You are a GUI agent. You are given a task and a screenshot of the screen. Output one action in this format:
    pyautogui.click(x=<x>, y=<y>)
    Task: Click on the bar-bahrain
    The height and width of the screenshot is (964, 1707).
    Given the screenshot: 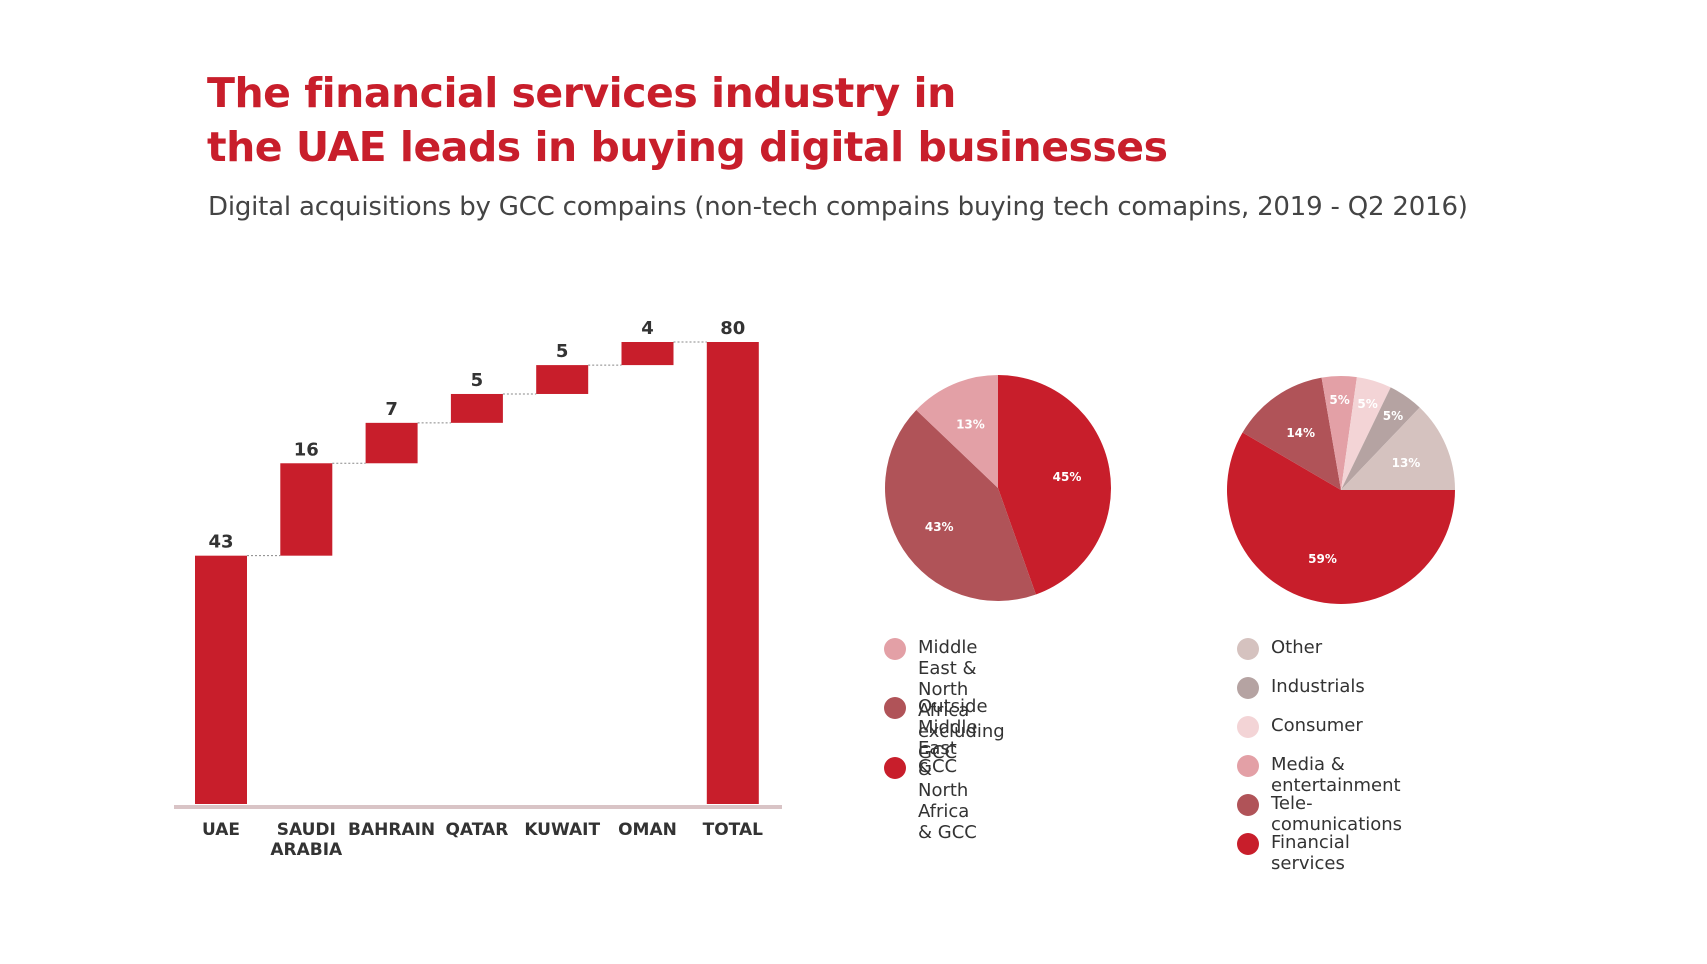 What is the action you would take?
    pyautogui.click(x=391, y=443)
    